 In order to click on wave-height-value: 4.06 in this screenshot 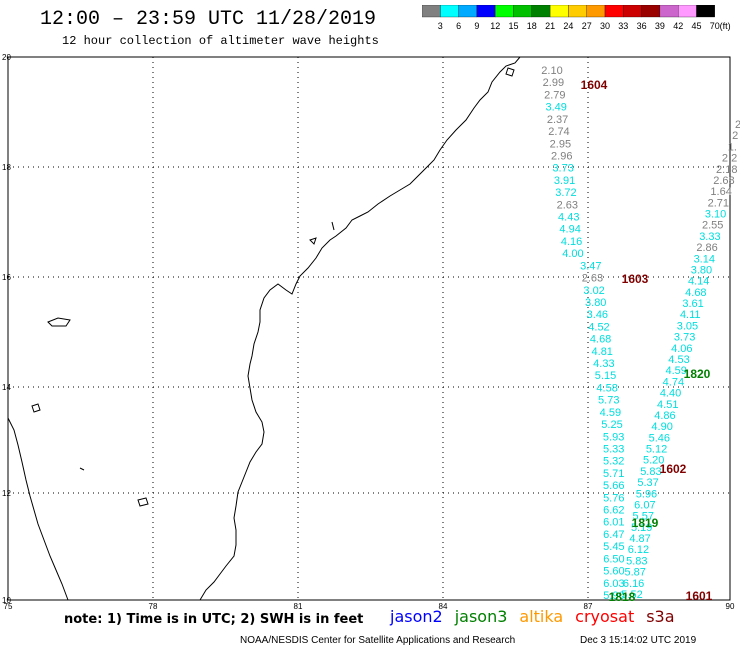, I will do `click(681, 349)`.